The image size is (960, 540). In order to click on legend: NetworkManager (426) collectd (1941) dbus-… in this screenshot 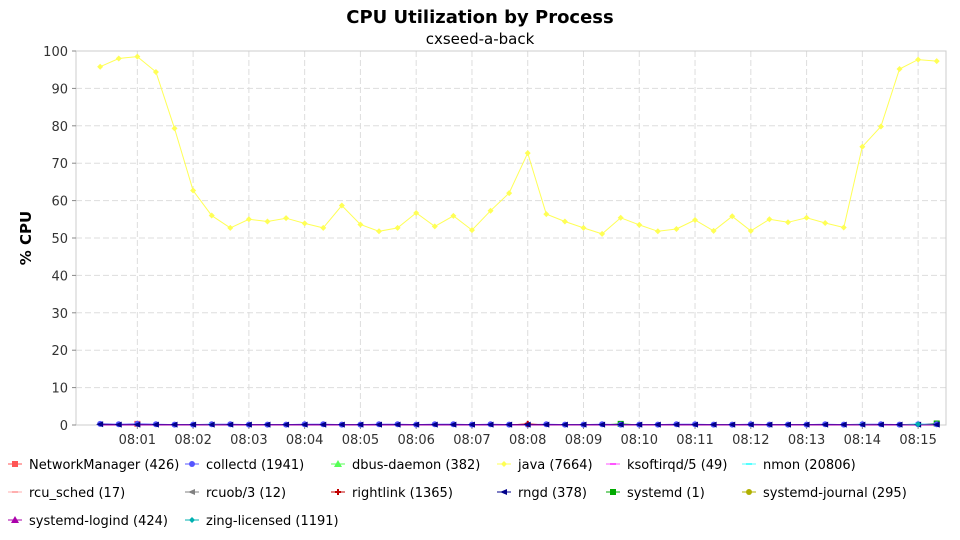, I will do `click(457, 493)`.